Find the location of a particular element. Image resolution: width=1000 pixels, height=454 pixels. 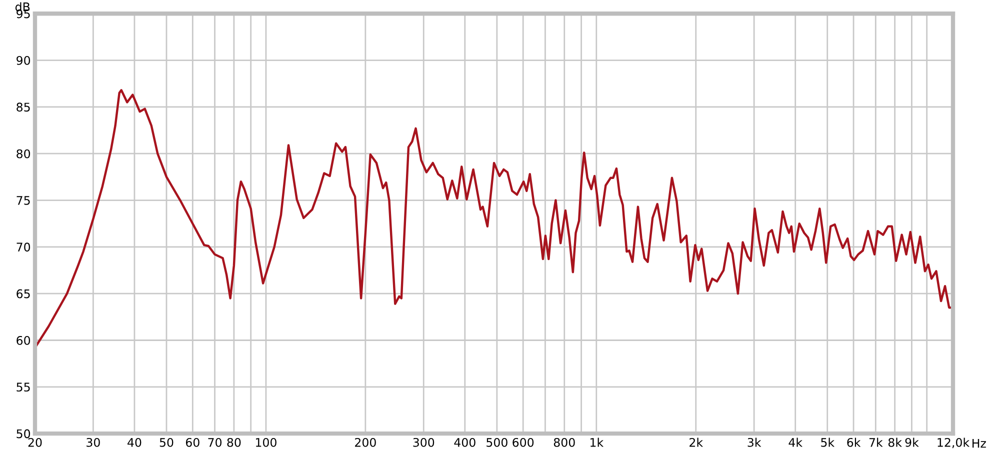

y-tick-label: 60 is located at coordinates (23, 340).